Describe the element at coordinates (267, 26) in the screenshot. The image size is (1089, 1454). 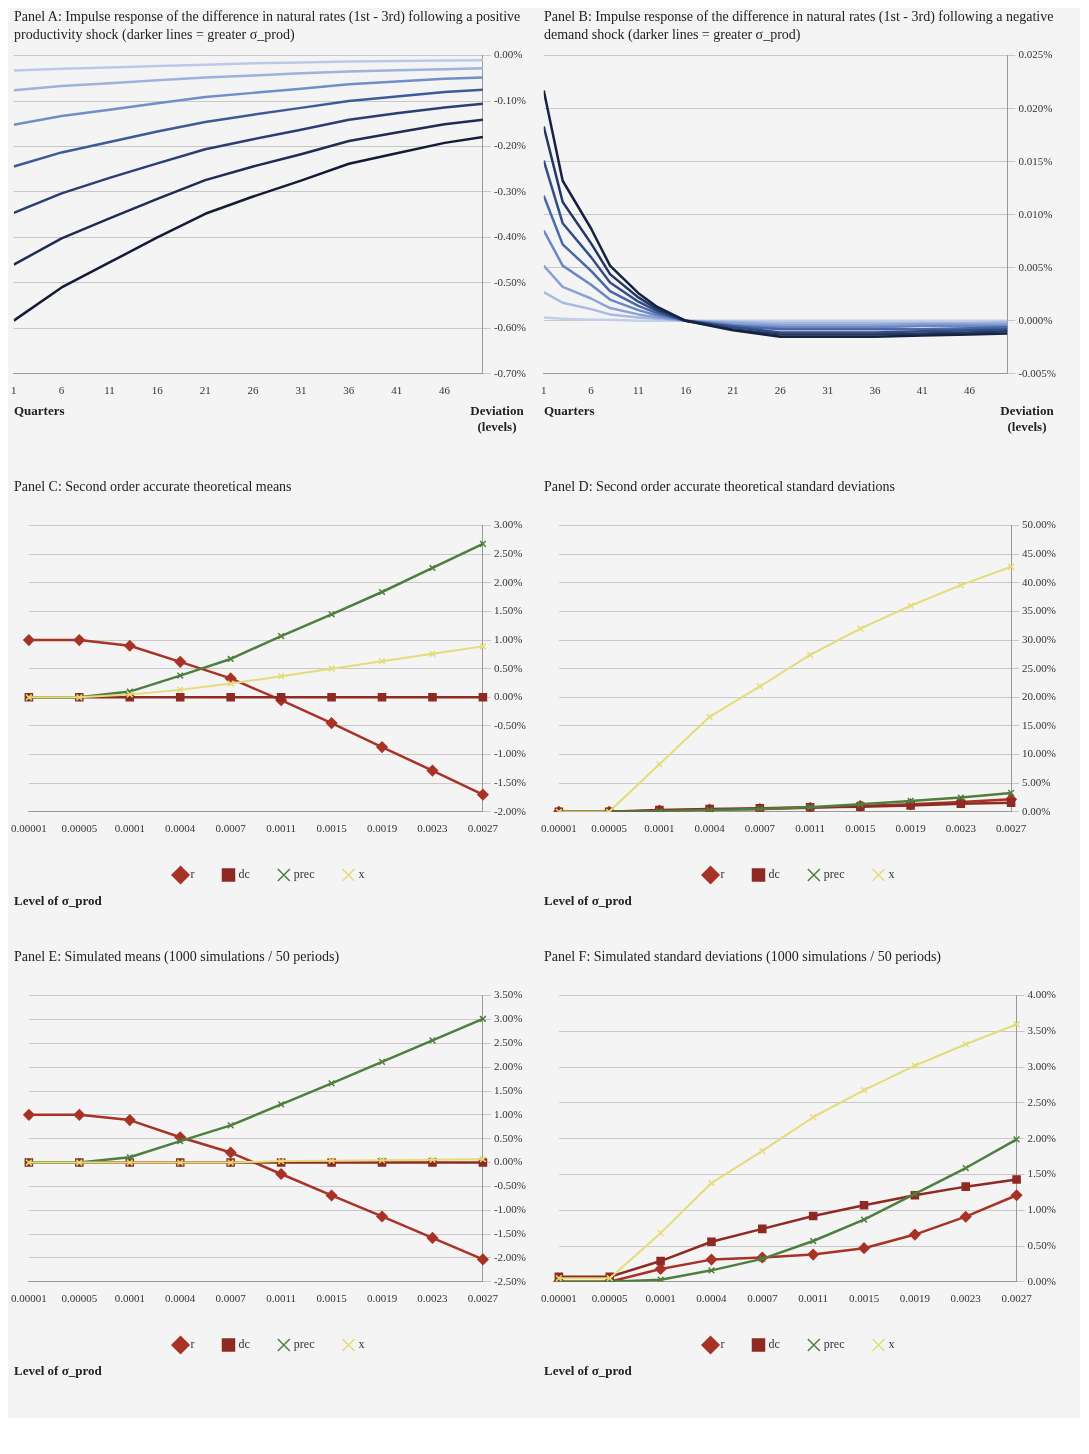
I see `chart-title: Panel A: Impulse response of the difference in natural rates (1st - 3rd) following a positive productivity shock (darker lines = greater σ_prod)` at that location.